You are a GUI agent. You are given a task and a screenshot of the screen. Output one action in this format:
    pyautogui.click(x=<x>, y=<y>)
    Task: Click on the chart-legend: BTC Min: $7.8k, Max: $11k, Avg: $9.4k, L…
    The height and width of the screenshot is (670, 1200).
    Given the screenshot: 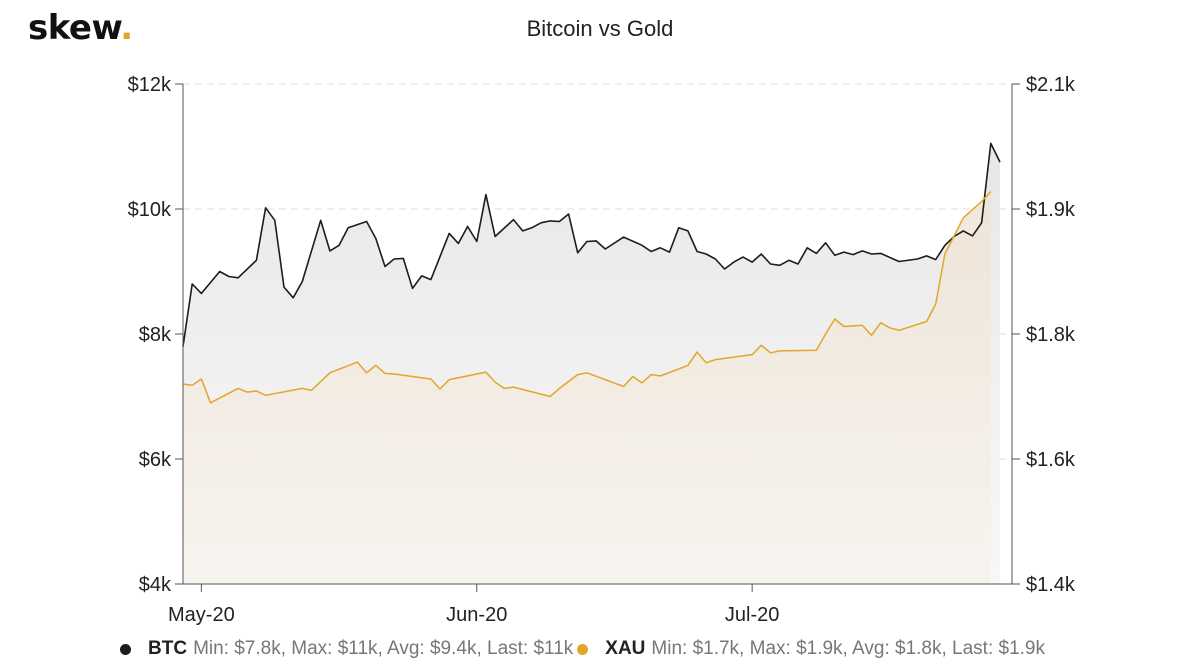 What is the action you would take?
    pyautogui.click(x=582, y=649)
    